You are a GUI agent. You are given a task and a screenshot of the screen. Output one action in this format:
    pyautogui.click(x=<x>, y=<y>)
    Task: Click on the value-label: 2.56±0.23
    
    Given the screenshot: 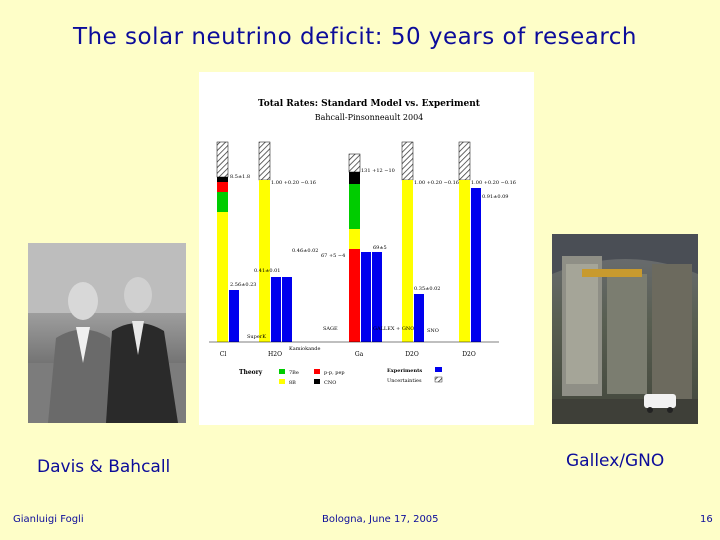 What is the action you would take?
    pyautogui.click(x=243, y=285)
    